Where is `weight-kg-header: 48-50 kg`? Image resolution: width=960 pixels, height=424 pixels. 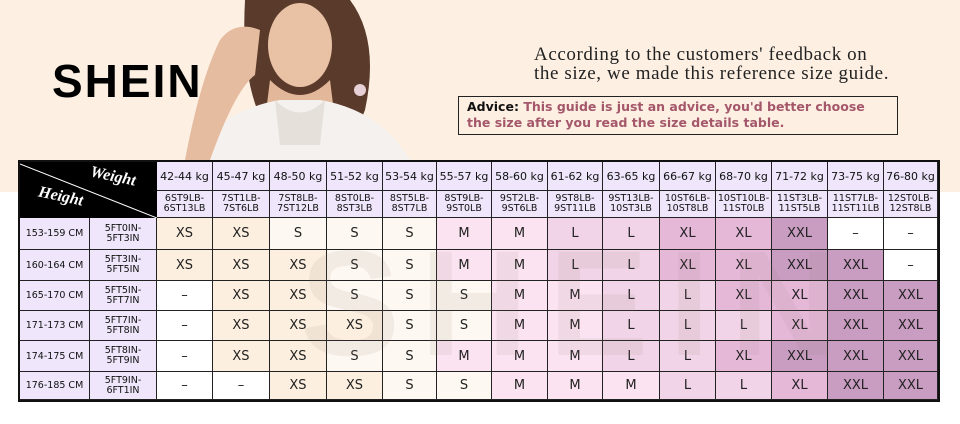
weight-kg-header: 48-50 kg is located at coordinates (298, 176).